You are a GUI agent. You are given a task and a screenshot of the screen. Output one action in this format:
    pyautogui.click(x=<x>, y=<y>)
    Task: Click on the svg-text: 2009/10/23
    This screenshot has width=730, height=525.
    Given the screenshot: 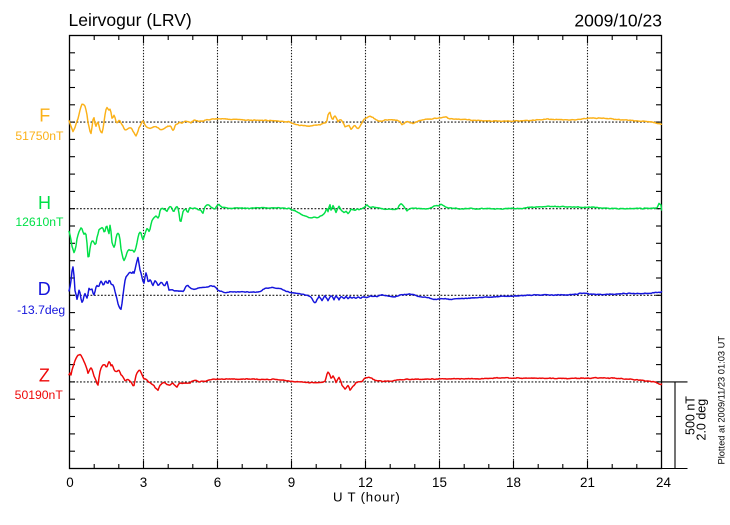 What is the action you would take?
    pyautogui.click(x=618, y=21)
    